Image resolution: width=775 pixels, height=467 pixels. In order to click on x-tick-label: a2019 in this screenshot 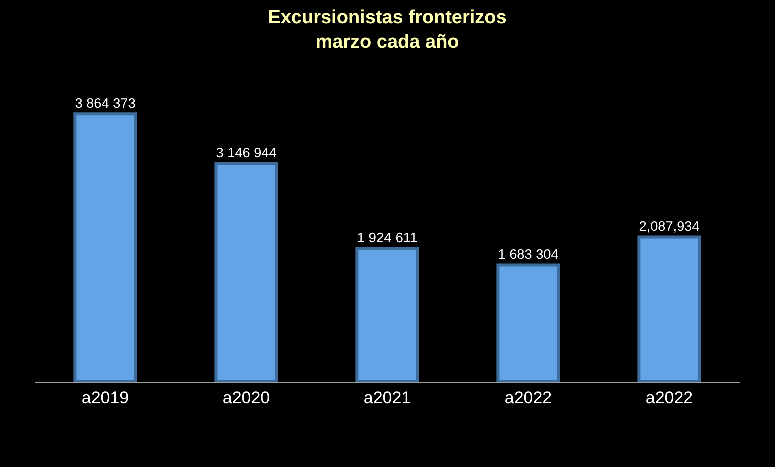, I will do `click(106, 398)`.